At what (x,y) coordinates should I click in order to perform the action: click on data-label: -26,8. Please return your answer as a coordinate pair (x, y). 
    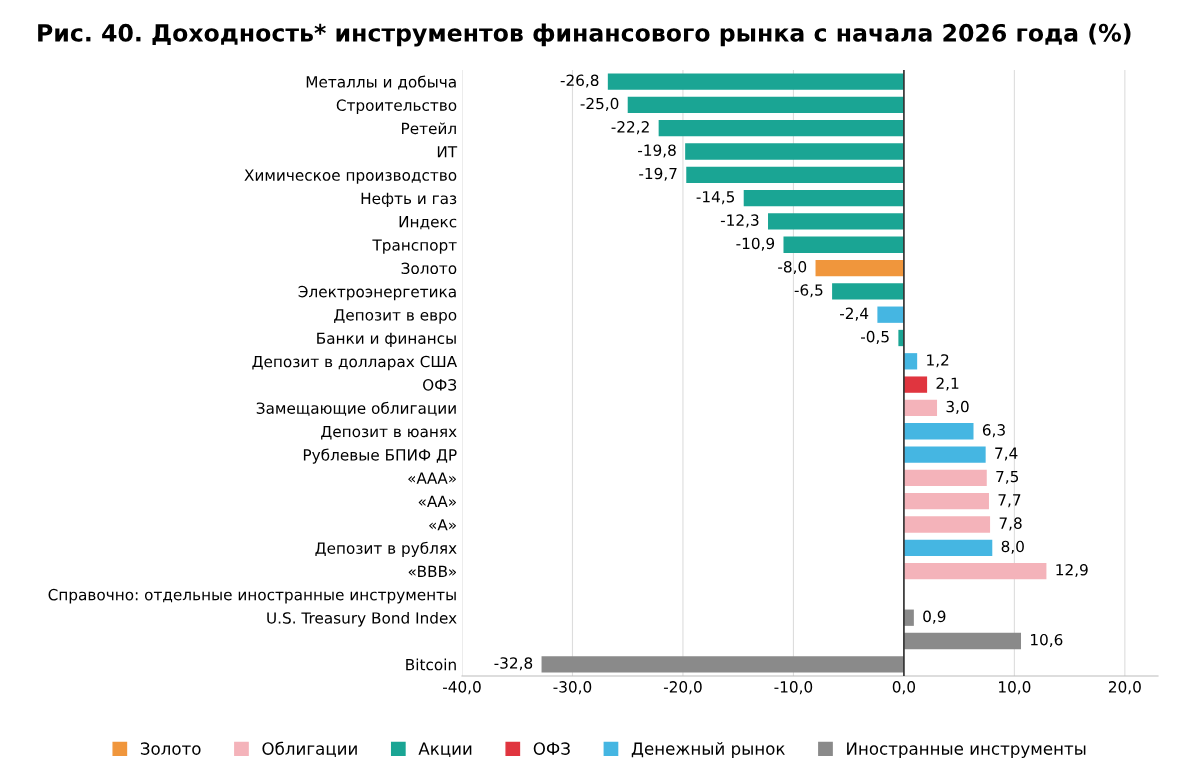
    Looking at the image, I should click on (579, 81).